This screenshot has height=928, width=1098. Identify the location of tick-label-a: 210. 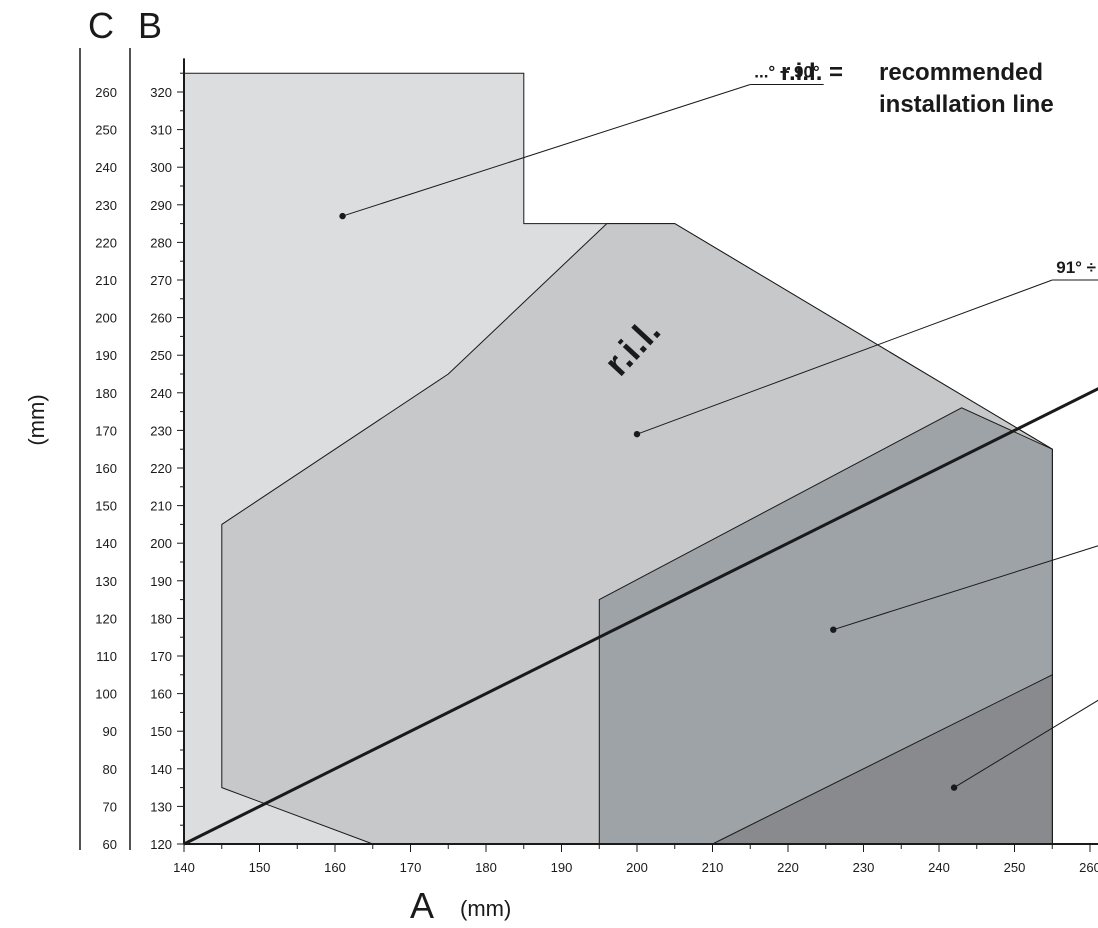
(713, 867).